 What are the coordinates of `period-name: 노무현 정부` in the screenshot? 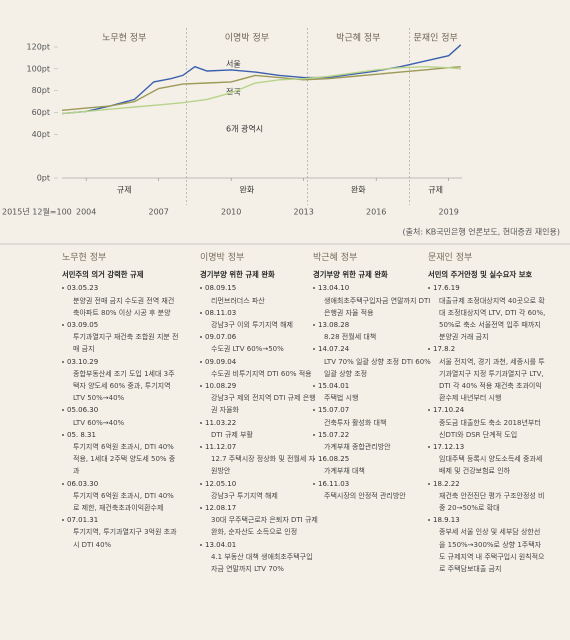 It's located at (124, 38).